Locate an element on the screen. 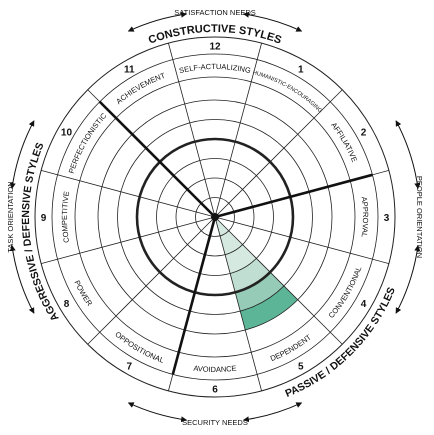 The image size is (434, 435). style-number: 1 is located at coordinates (301, 69).